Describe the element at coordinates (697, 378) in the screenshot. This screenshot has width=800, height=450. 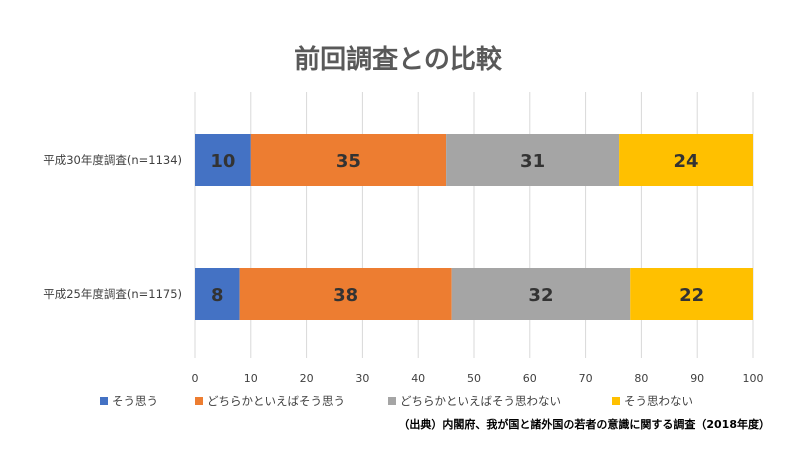
I see `x-tick-label: 90` at that location.